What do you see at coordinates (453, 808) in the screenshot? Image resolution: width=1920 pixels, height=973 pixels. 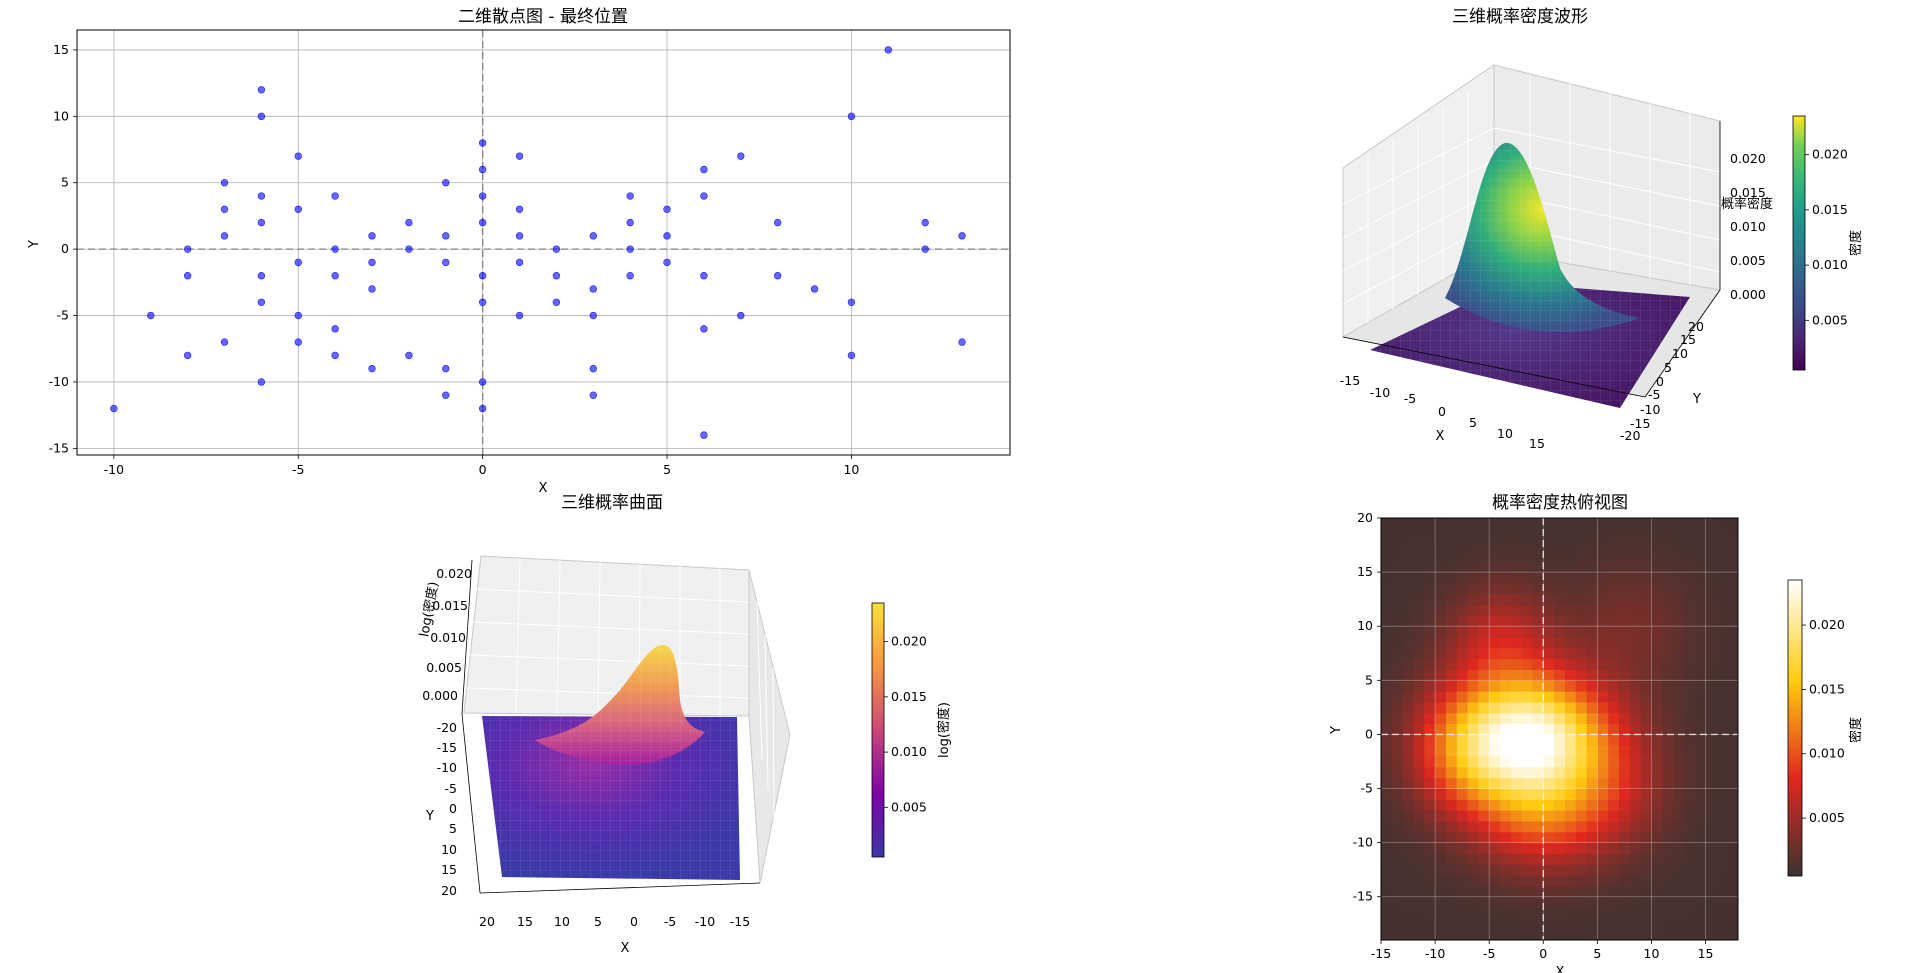 I see `plasma-ytick-label: 0` at bounding box center [453, 808].